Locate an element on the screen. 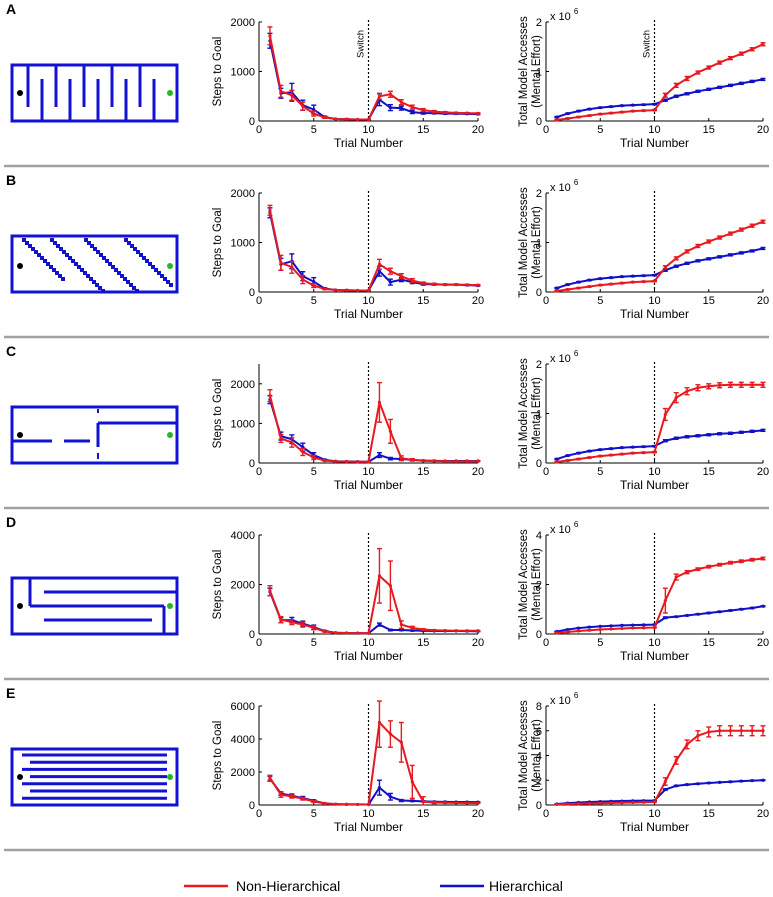 This screenshot has height=897, width=773. y-exponent-label: x 10 6 is located at coordinates (564, 186).